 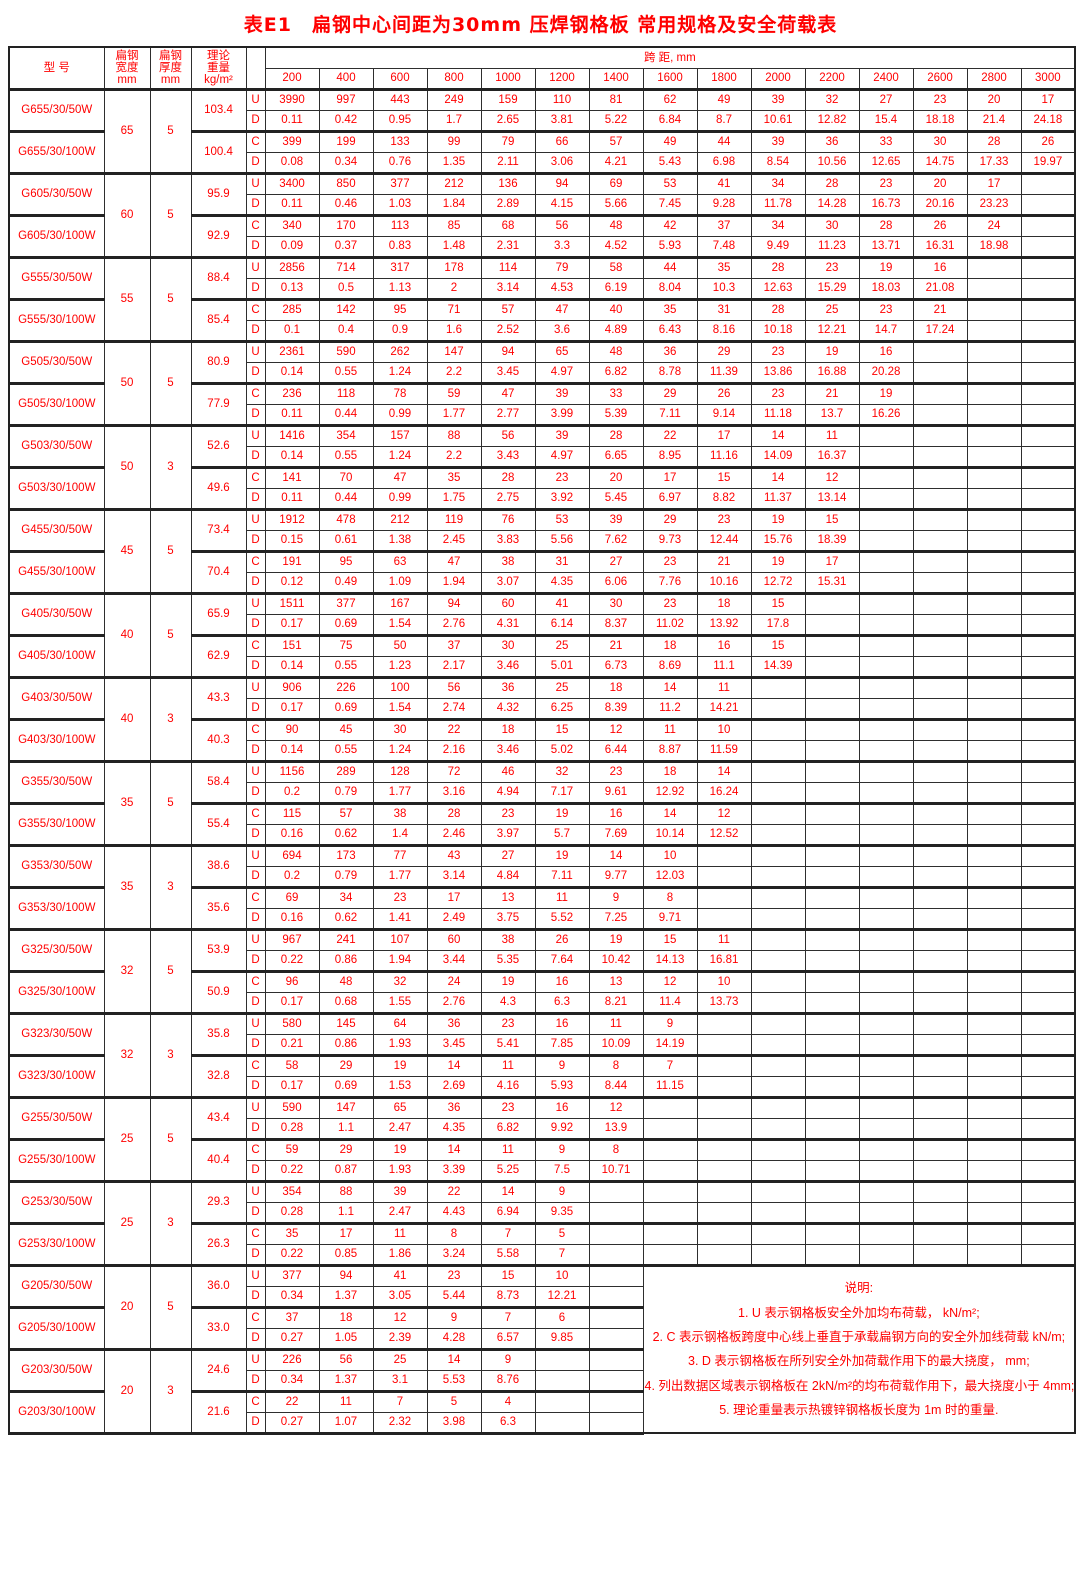 I want to click on span-col-header: 1000, so click(x=508, y=79).